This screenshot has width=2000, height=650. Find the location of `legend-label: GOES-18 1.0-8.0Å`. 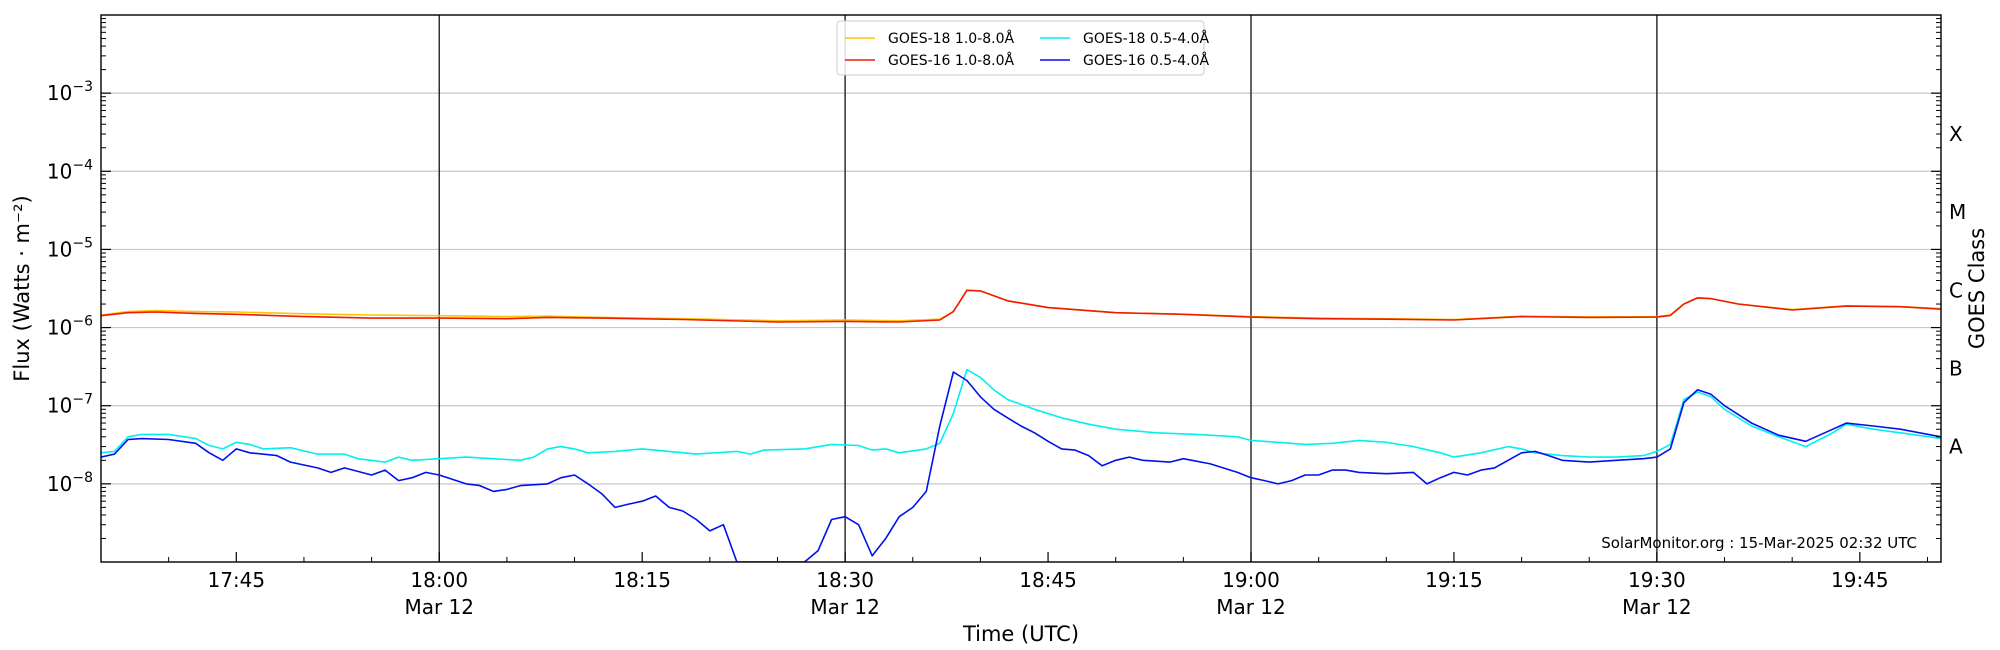

legend-label: GOES-18 1.0-8.0Å is located at coordinates (951, 38).